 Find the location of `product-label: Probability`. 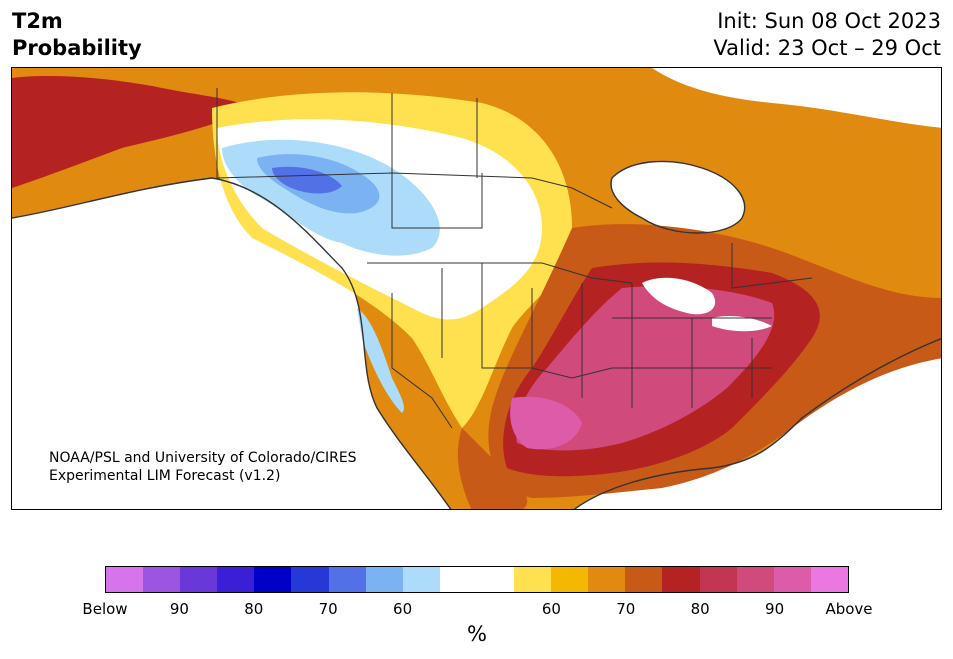

product-label: Probability is located at coordinates (77, 48).